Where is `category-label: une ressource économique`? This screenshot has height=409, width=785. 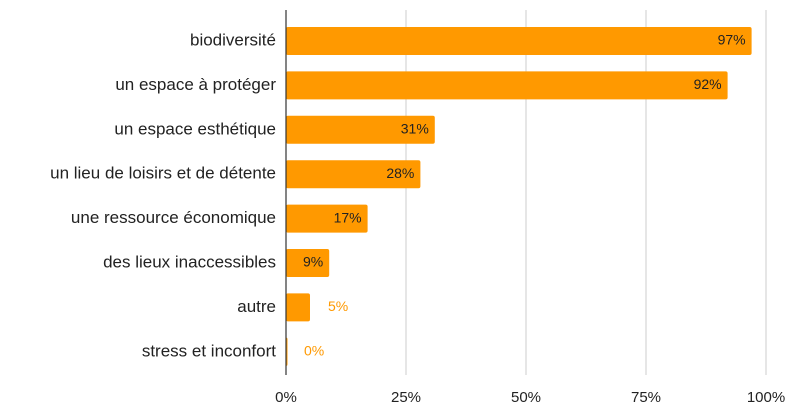 category-label: une ressource économique is located at coordinates (173, 217).